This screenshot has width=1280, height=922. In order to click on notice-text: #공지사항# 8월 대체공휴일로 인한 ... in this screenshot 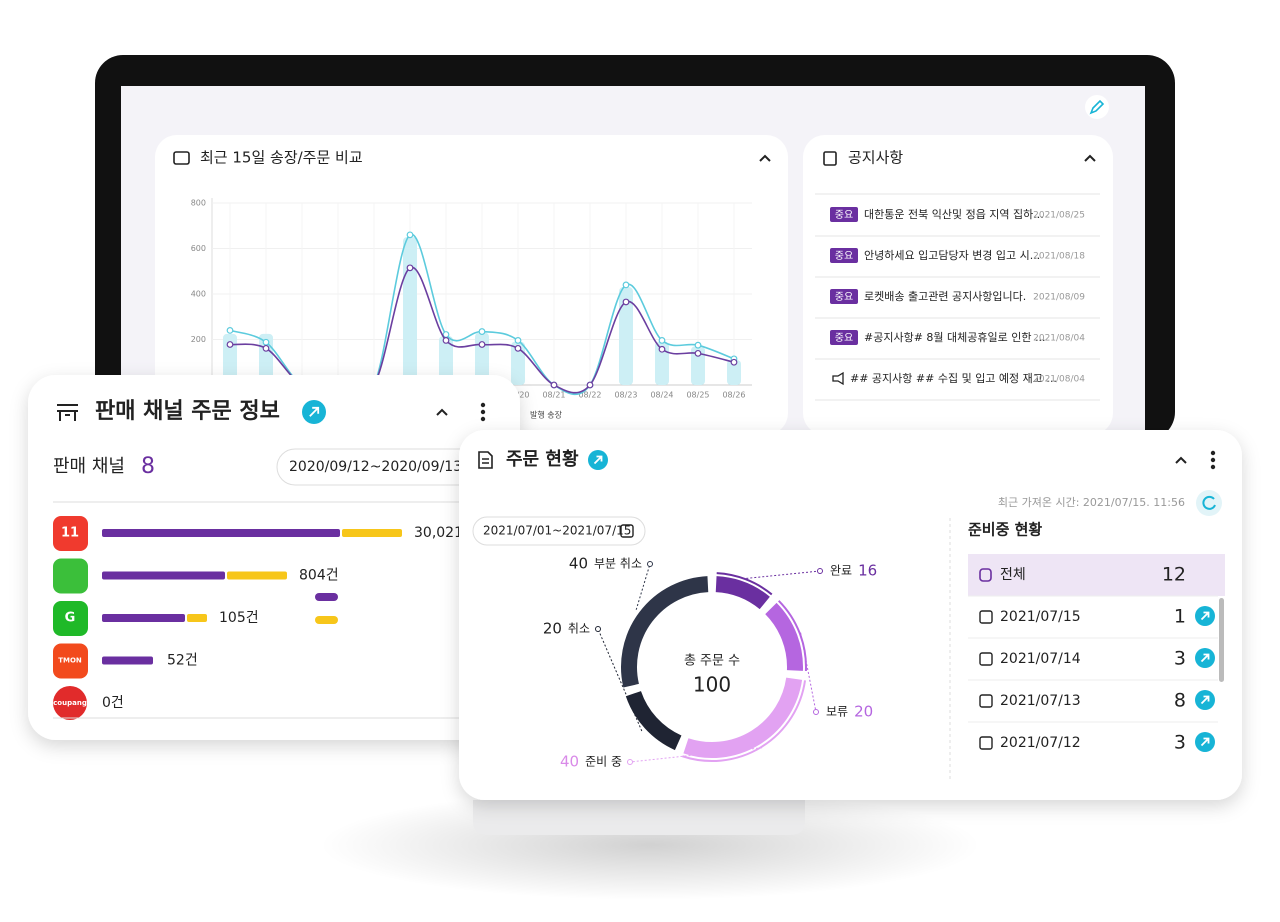, I will do `click(954, 337)`.